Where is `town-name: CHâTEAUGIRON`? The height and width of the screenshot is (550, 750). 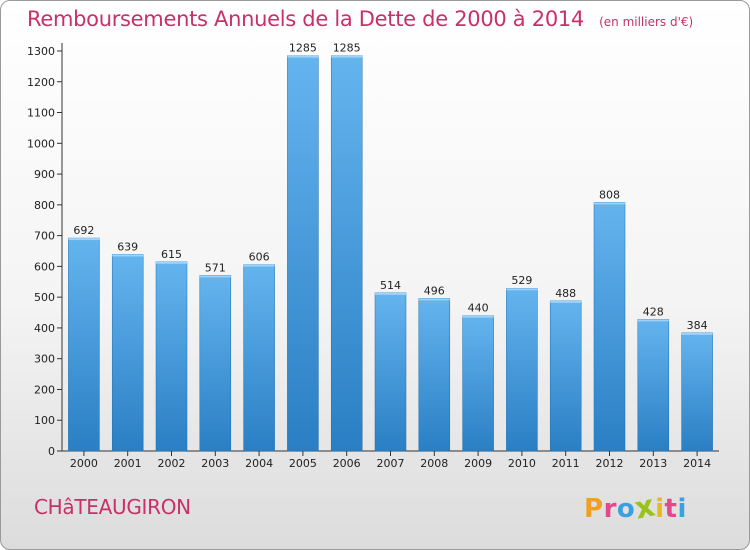 town-name: CHâTEAUGIRON is located at coordinates (112, 507).